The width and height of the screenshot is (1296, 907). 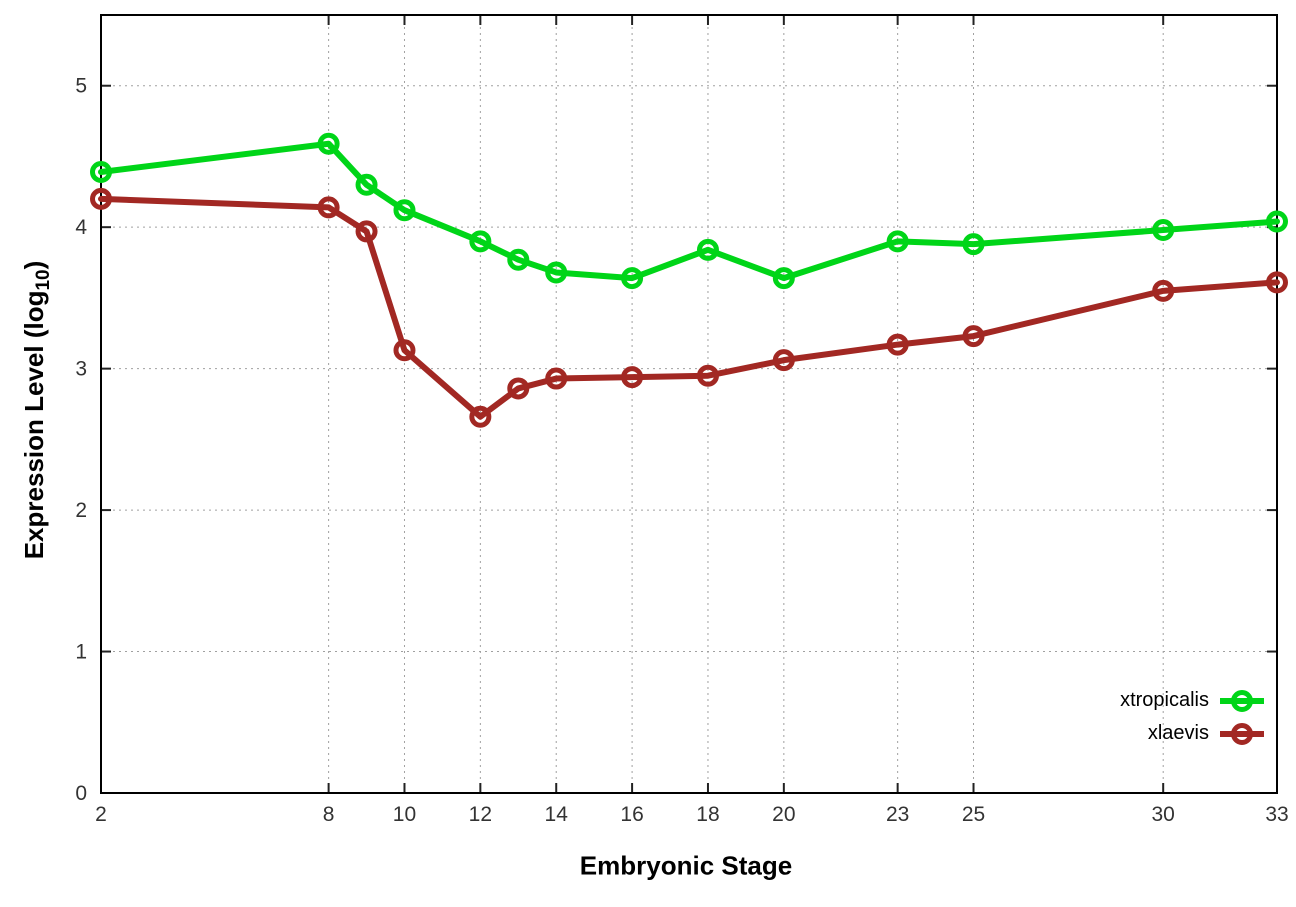 I want to click on y-axis-title: Expression Level (log10), so click(x=37, y=410).